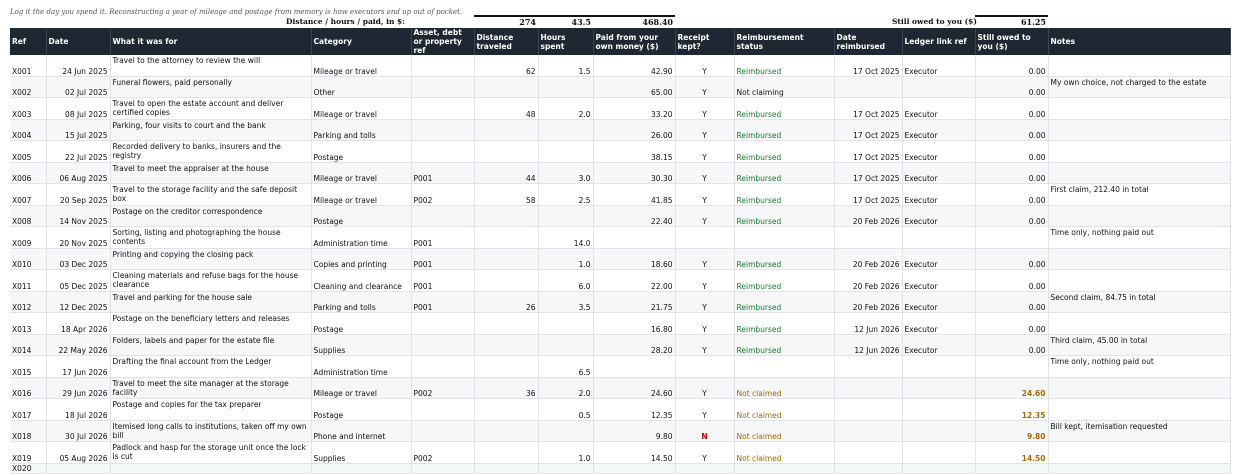 Image resolution: width=1241 pixels, height=474 pixels. What do you see at coordinates (443, 280) in the screenshot?
I see `cell-asset: P001` at bounding box center [443, 280].